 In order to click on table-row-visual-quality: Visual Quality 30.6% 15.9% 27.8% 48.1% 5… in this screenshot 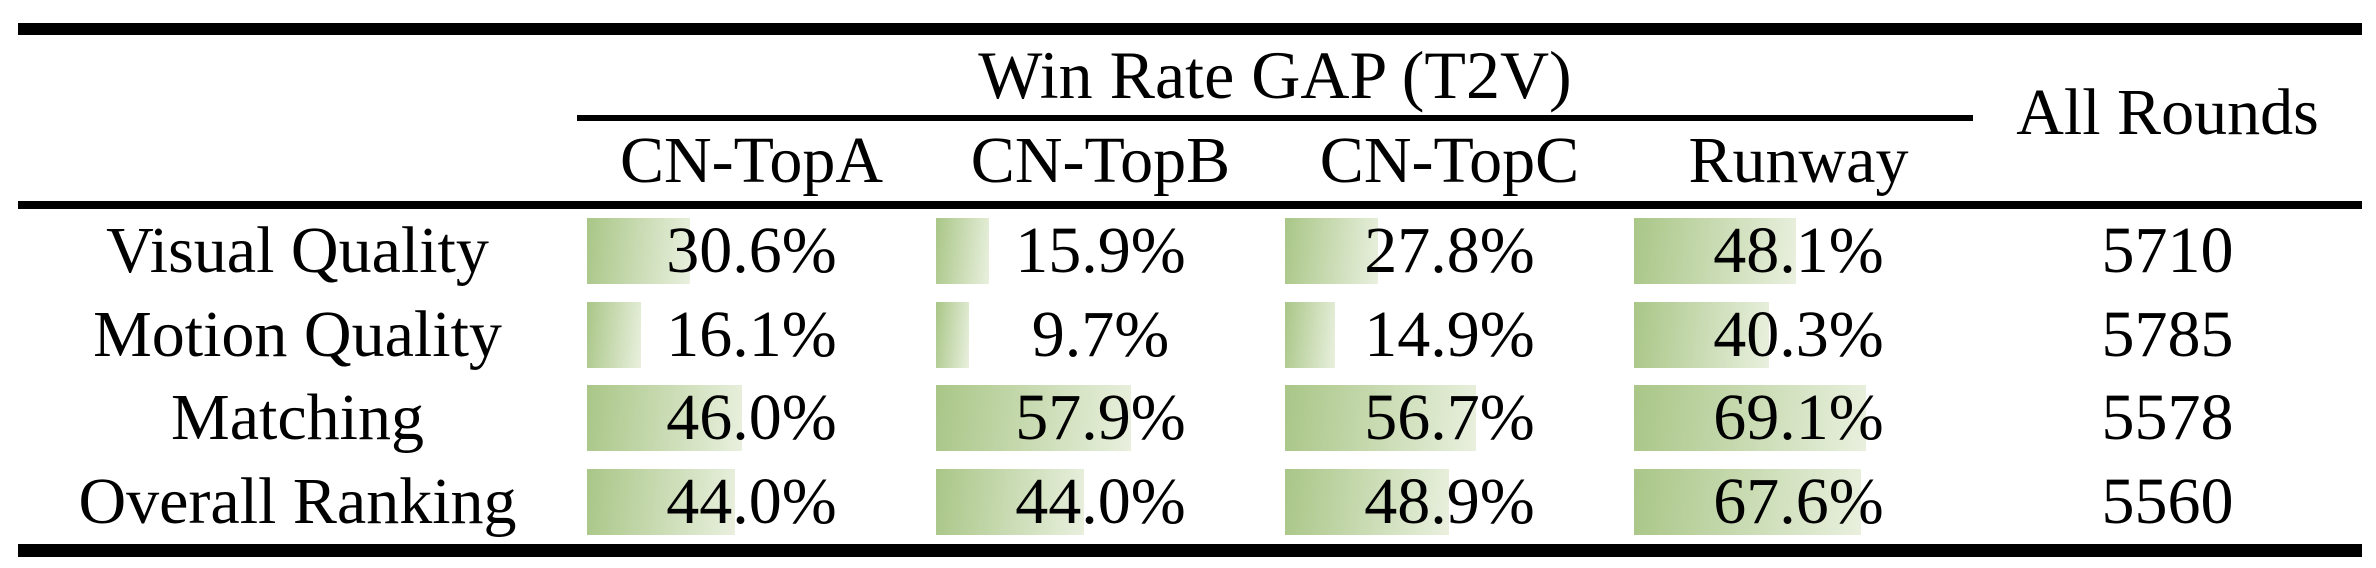, I will do `click(1190, 251)`.